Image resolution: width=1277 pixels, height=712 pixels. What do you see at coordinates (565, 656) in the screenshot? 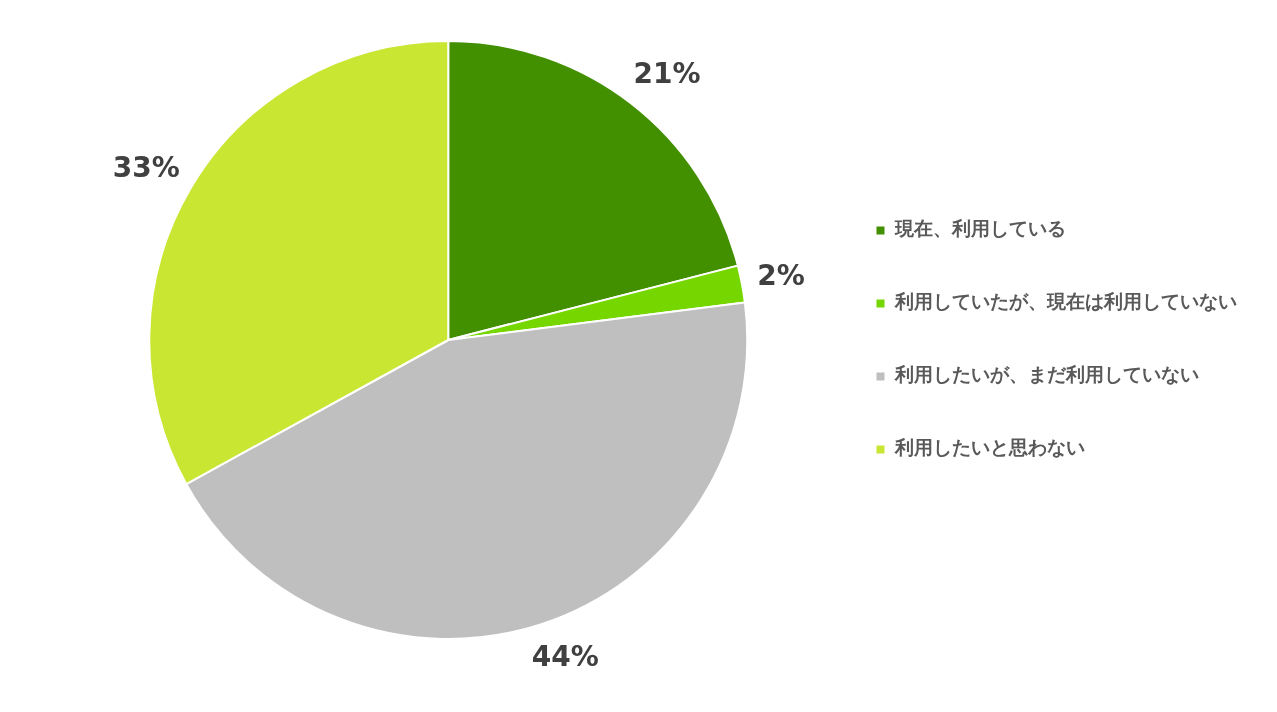
I see `data-label: 44%` at bounding box center [565, 656].